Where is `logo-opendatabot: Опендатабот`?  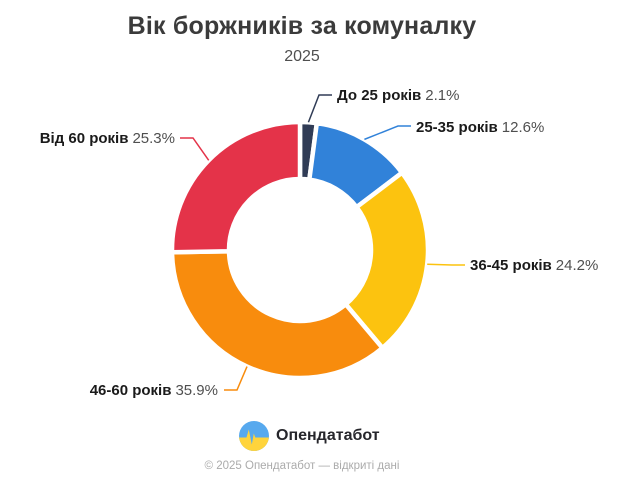 logo-opendatabot: Опендатабот is located at coordinates (309, 436).